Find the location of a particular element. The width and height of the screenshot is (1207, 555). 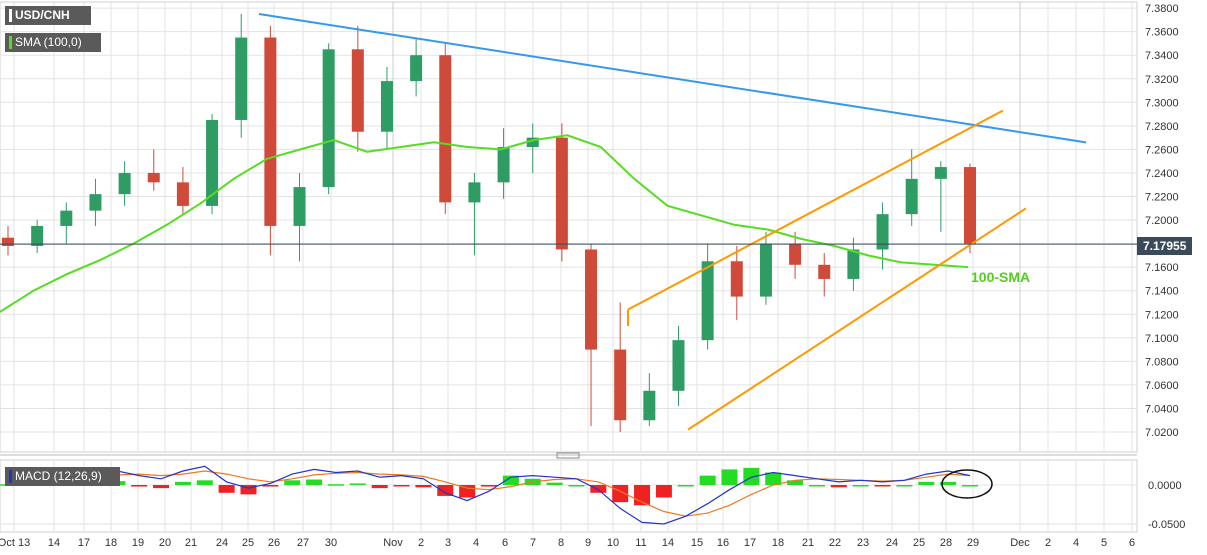

price-tick-label: 7.1200 is located at coordinates (1162, 315).